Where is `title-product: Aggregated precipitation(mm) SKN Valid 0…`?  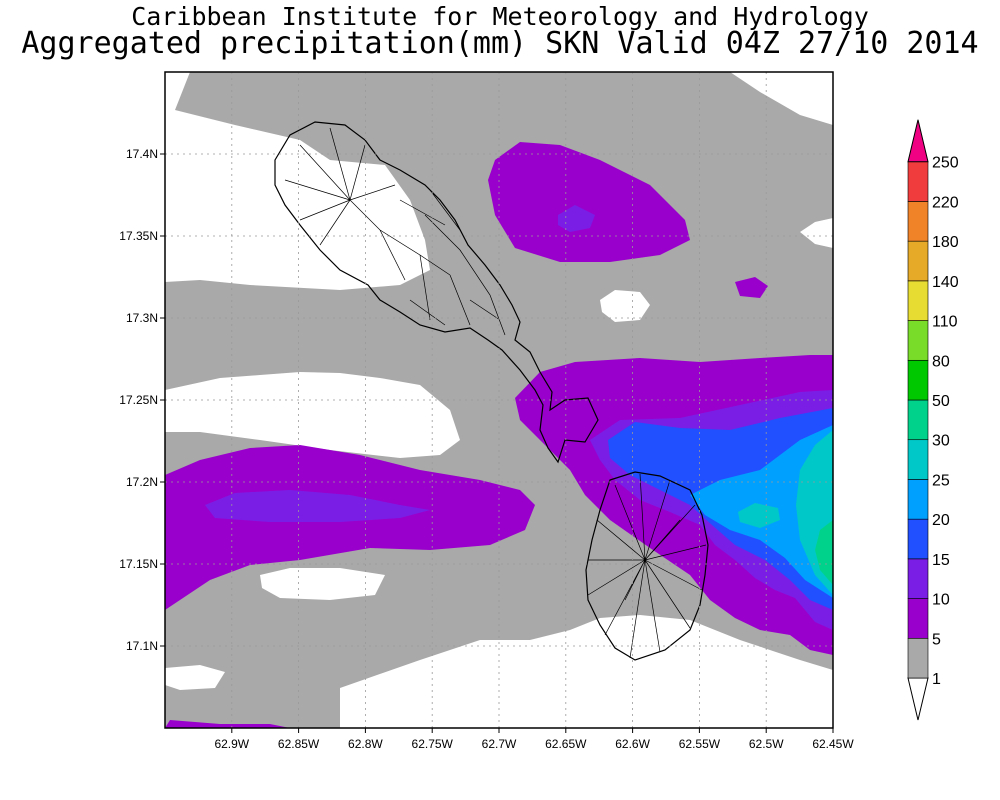 title-product: Aggregated precipitation(mm) SKN Valid 0… is located at coordinates (500, 43).